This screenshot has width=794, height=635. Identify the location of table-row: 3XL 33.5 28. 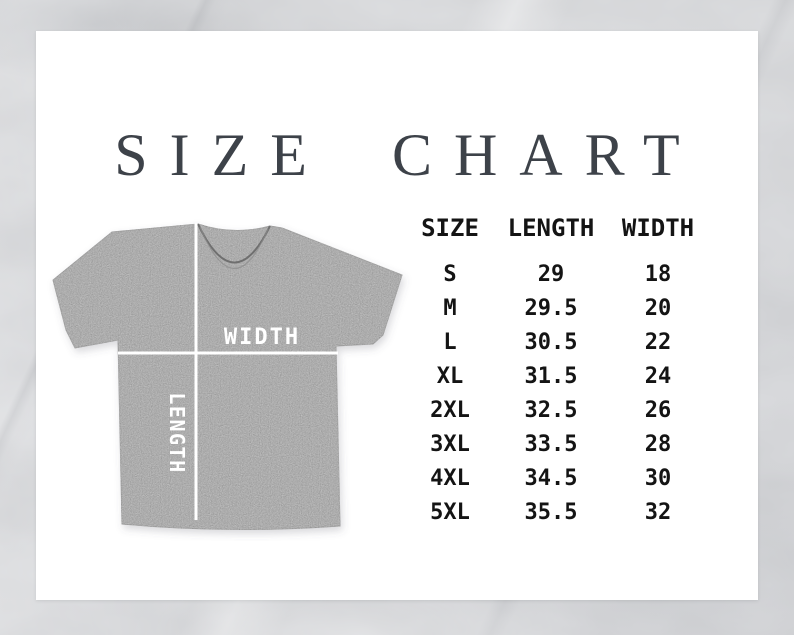
(557, 445).